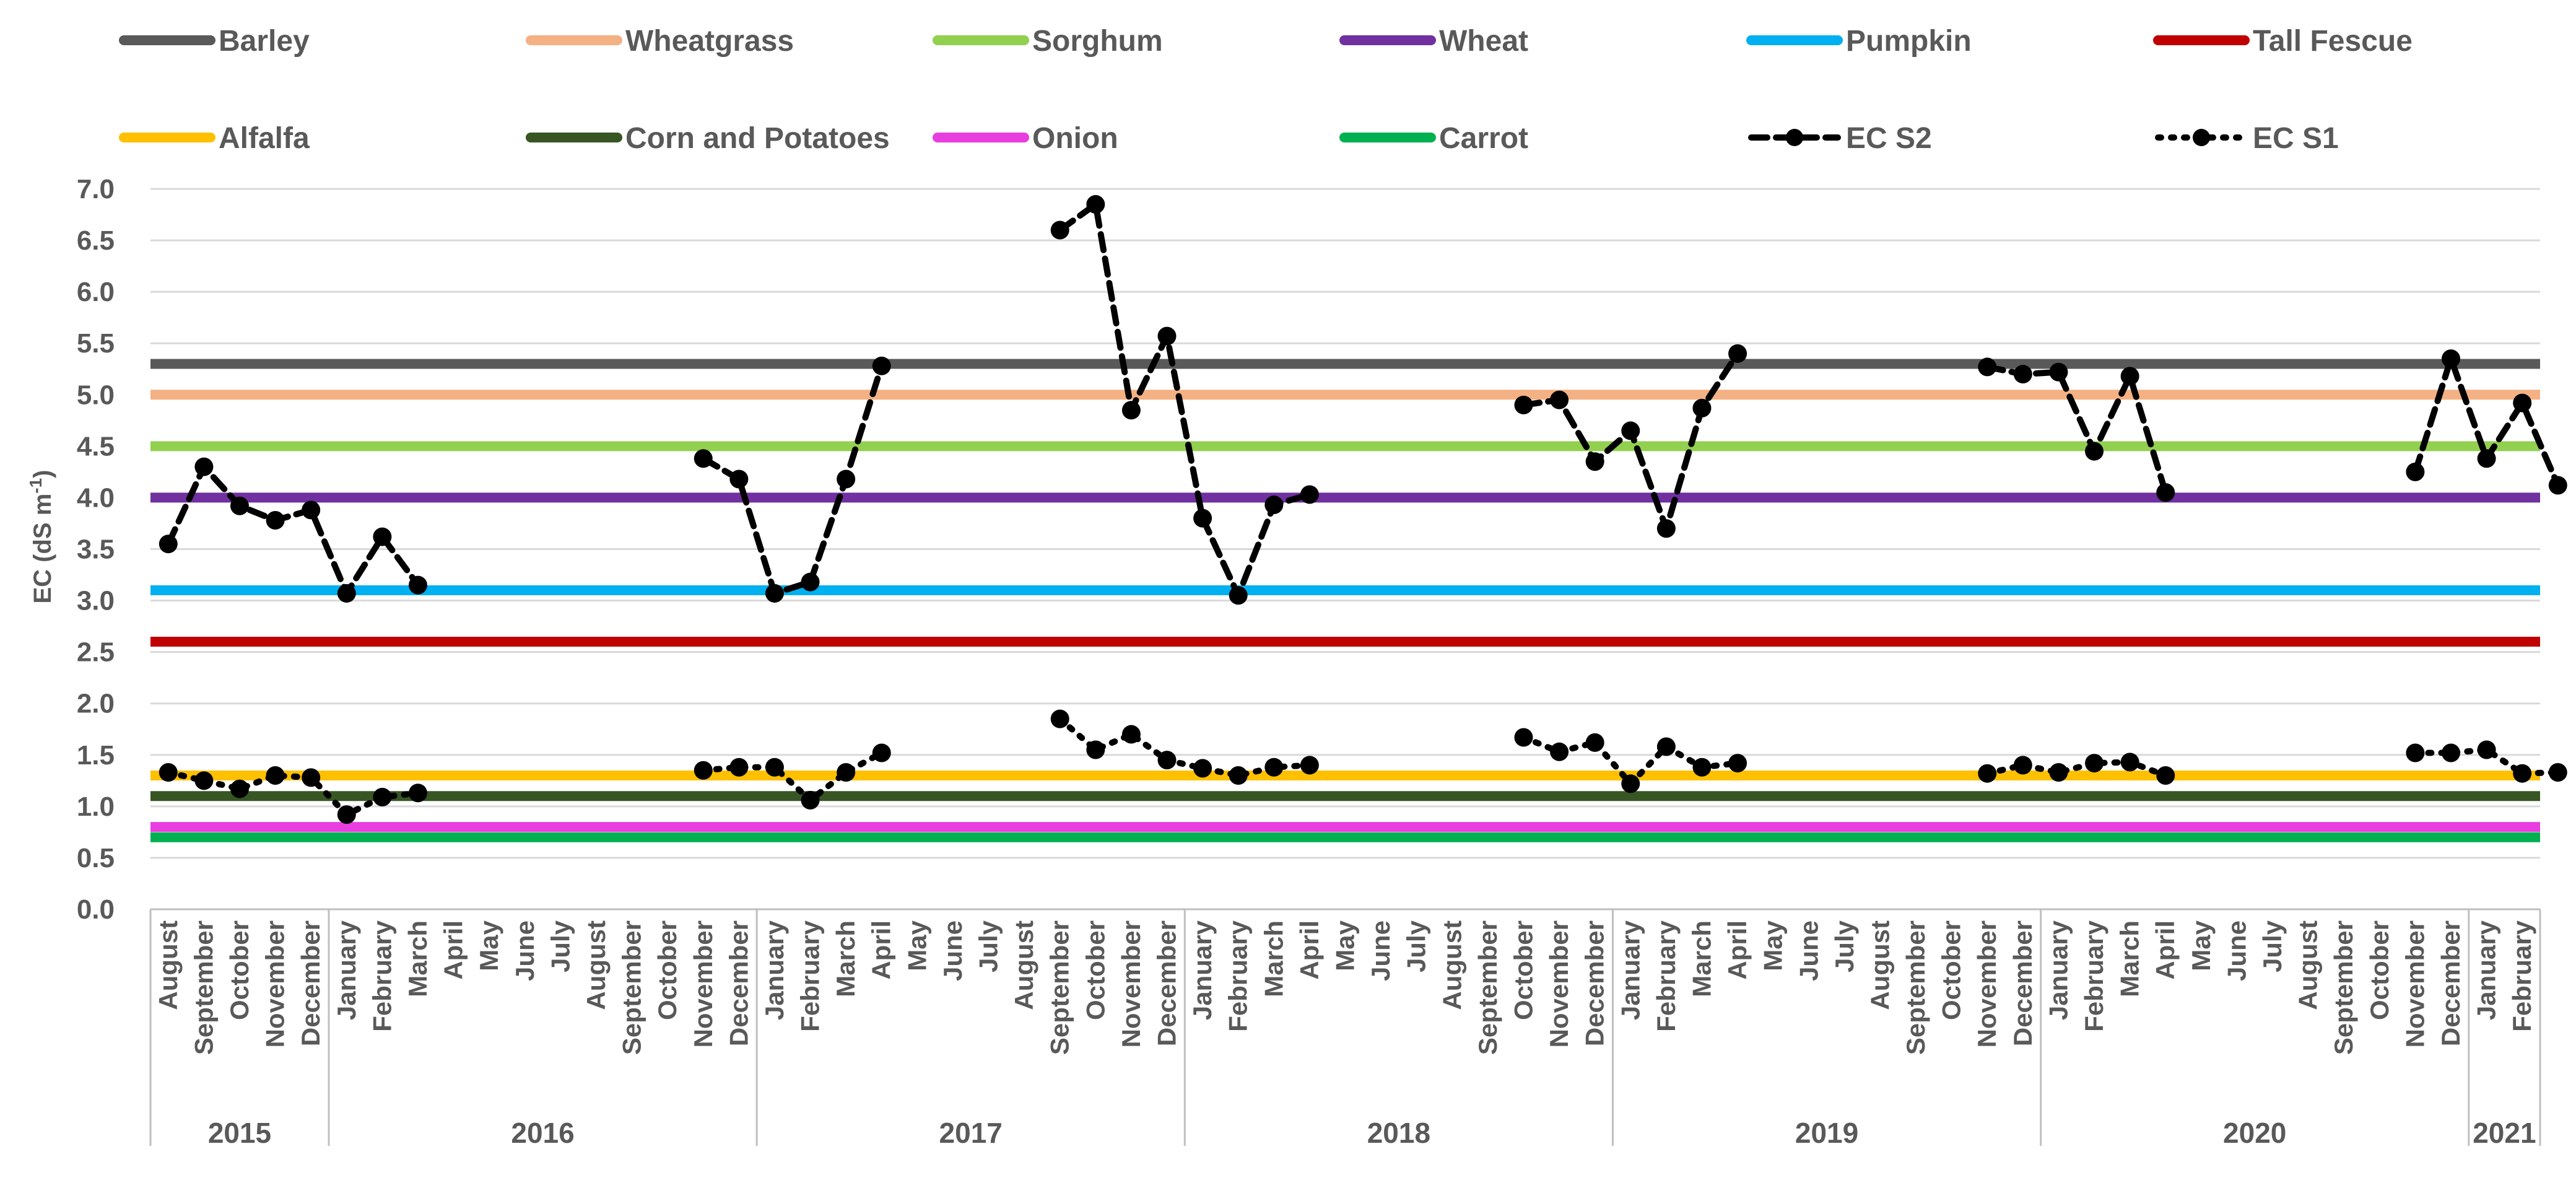  Describe the element at coordinates (1398, 1133) in the screenshot. I see `x-tick-year: 2018` at that location.